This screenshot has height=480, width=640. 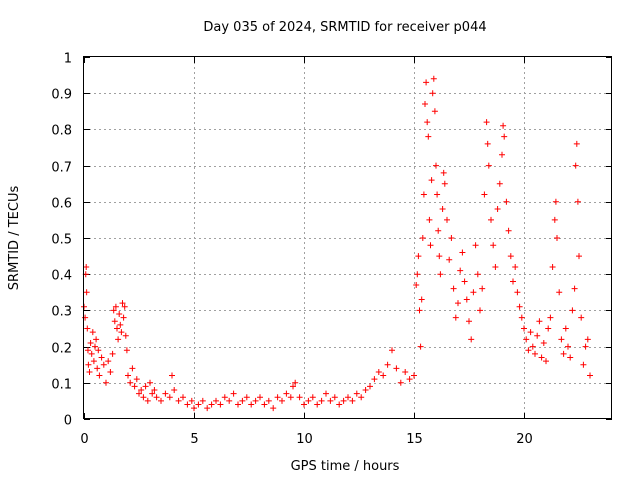 I want to click on y-tick-label: 0.9, so click(x=61, y=95).